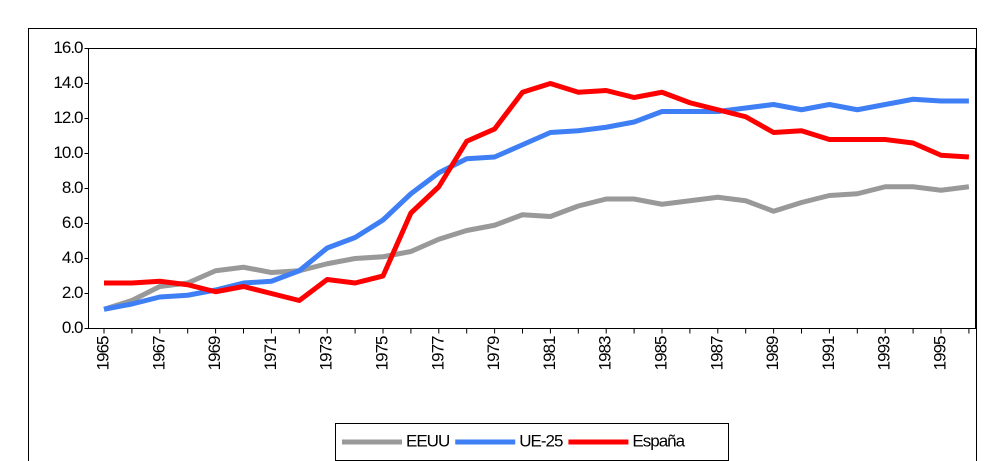 This screenshot has height=461, width=987. Describe the element at coordinates (102, 353) in the screenshot. I see `x-tick-label: 1965` at that location.